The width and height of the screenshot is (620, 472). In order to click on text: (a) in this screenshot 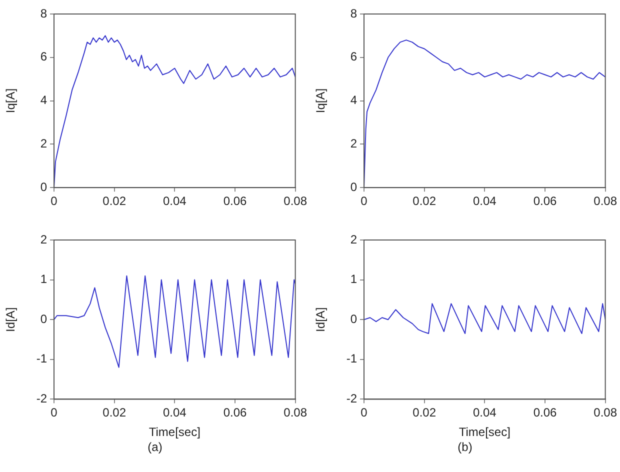, I will do `click(155, 447)`.